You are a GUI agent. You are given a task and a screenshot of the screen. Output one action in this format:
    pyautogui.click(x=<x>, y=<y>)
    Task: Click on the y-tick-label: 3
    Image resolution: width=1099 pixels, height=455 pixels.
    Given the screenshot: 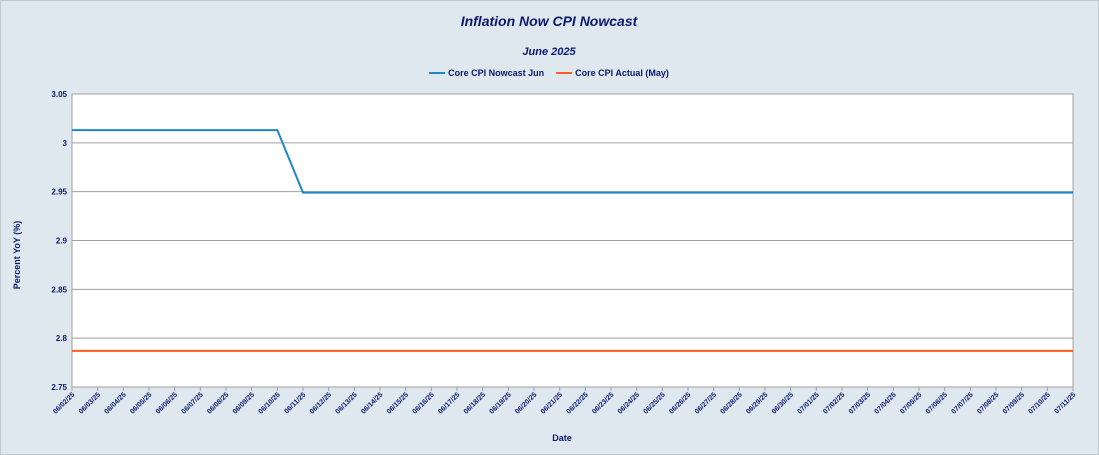 What is the action you would take?
    pyautogui.click(x=65, y=143)
    